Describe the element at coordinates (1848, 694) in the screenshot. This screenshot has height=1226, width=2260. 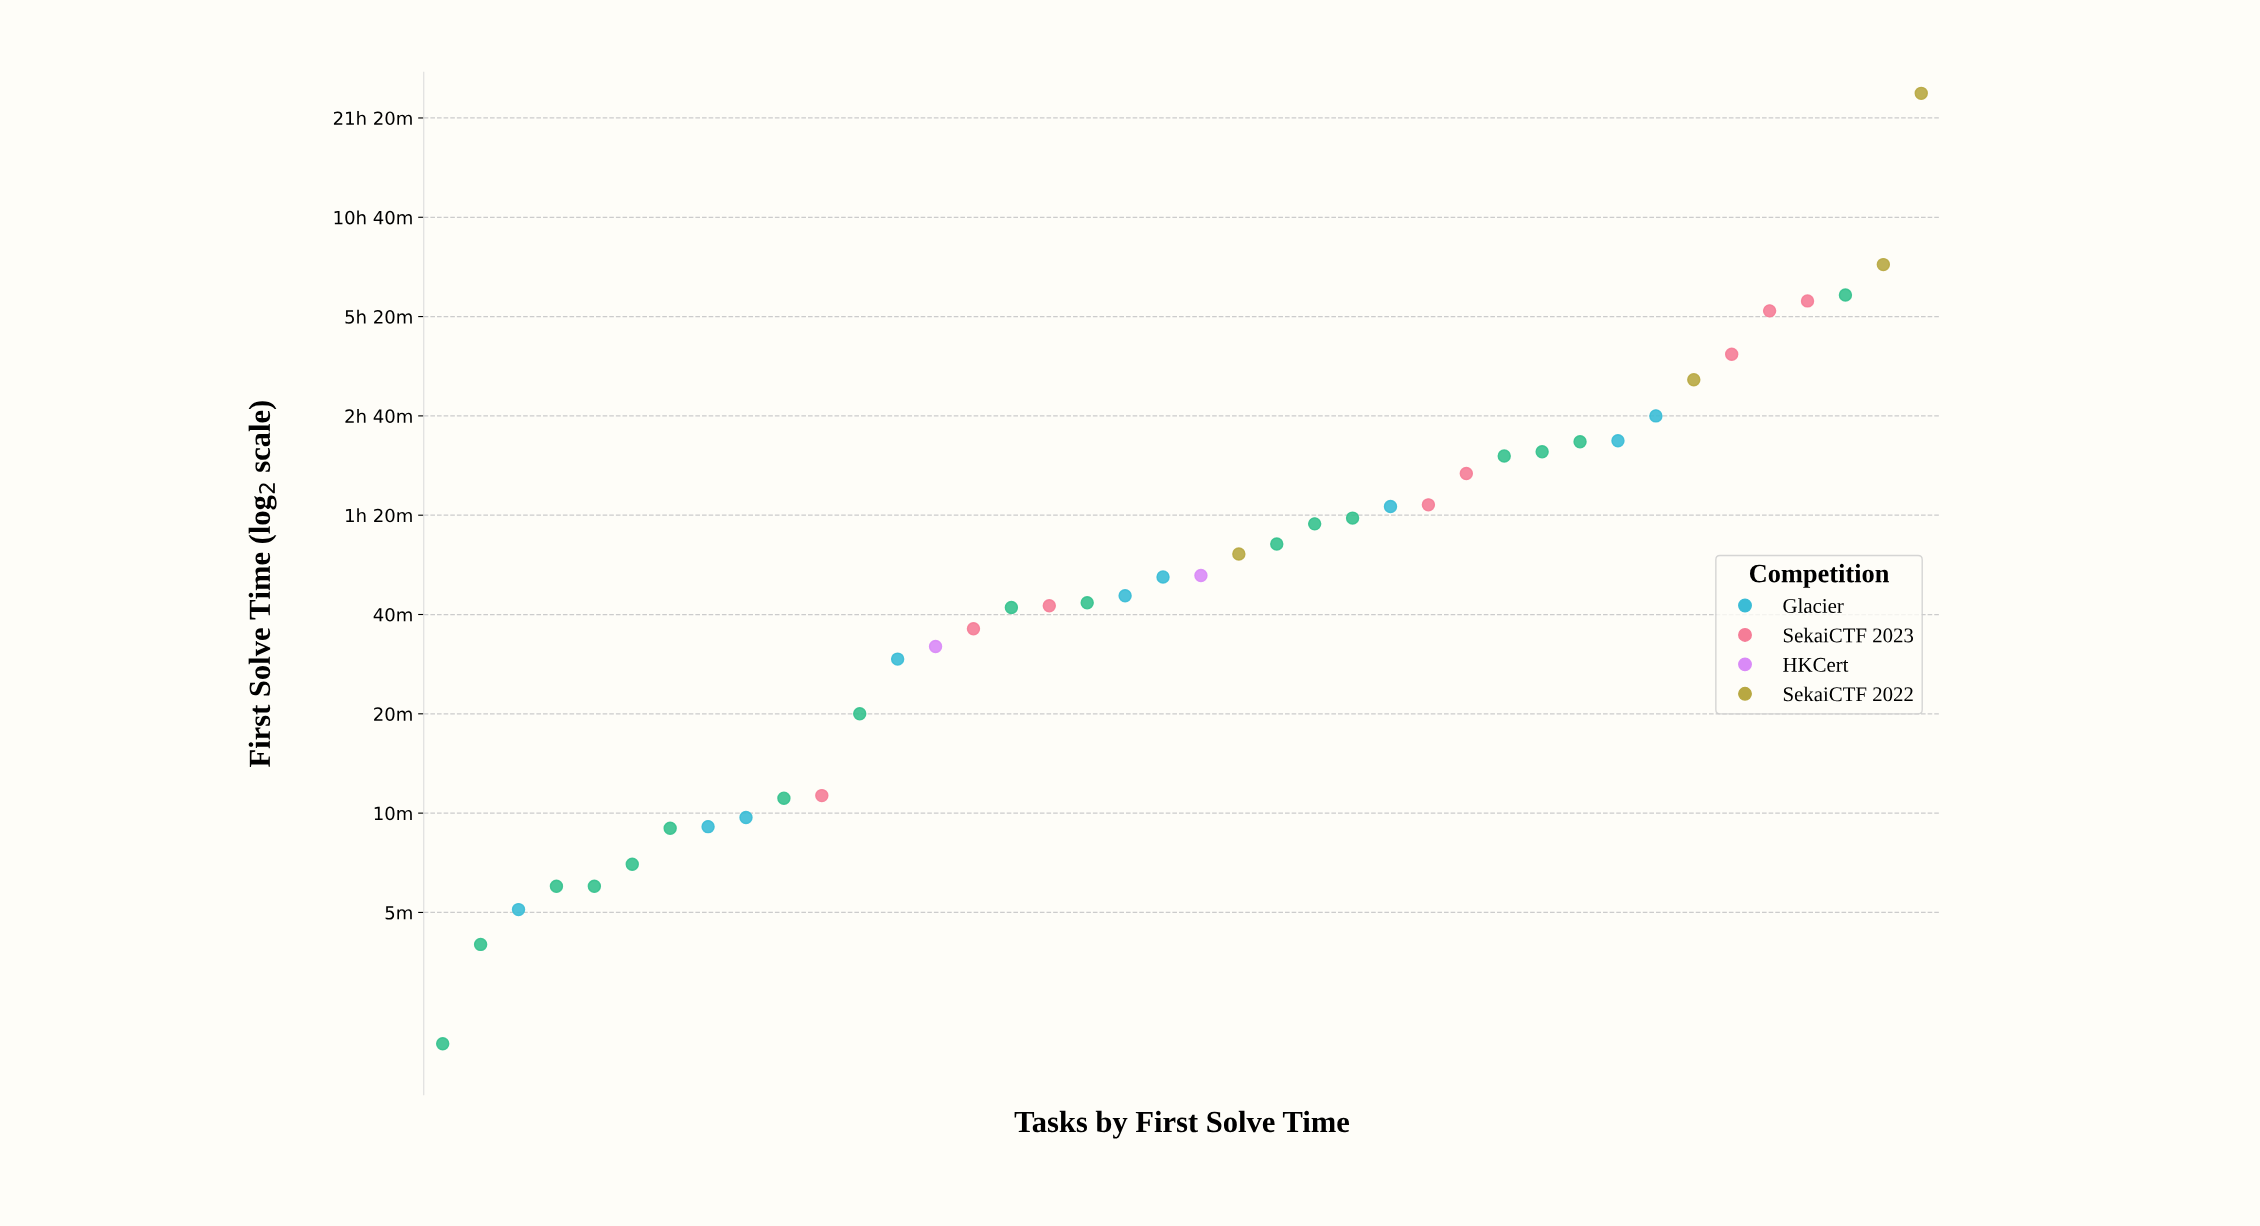
I see `legend-label: SekaiCTF 2022` at that location.